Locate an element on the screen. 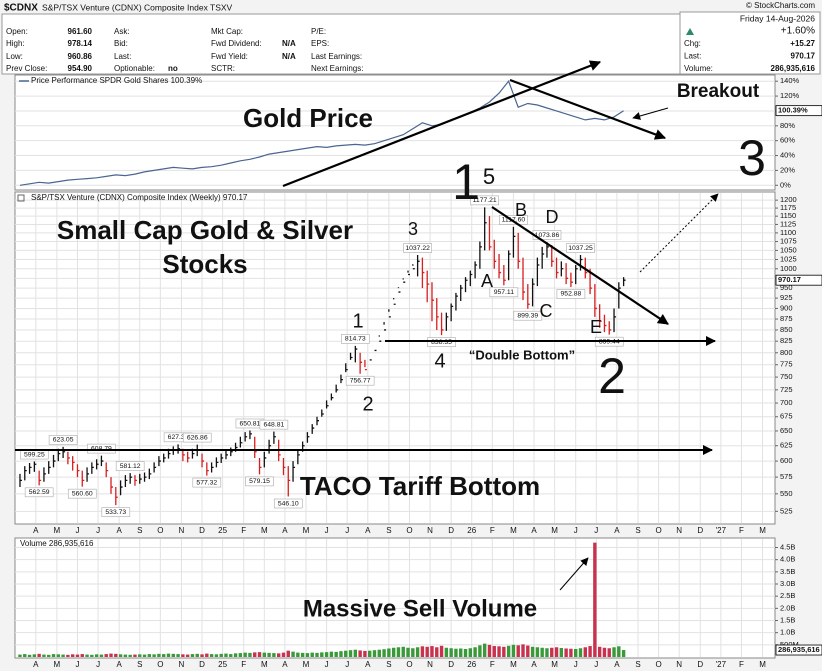 This screenshot has height=671, width=822. quote-label: Mkt Cap: is located at coordinates (227, 31).